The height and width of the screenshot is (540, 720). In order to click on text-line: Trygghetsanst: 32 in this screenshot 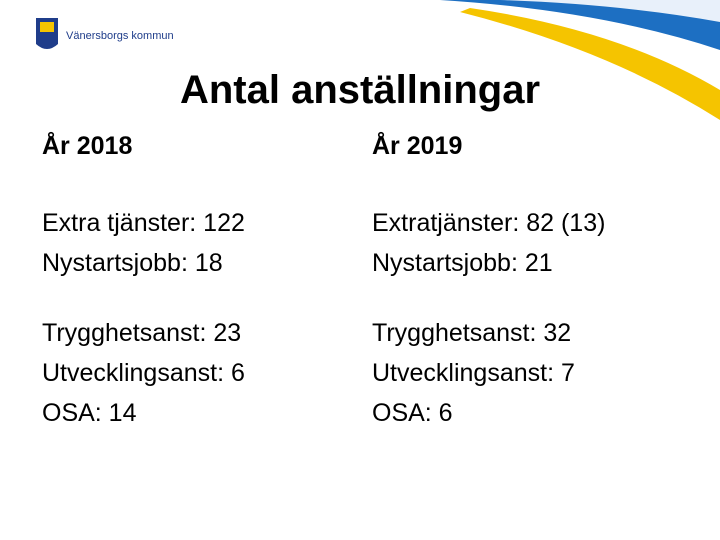, I will do `click(472, 333)`.